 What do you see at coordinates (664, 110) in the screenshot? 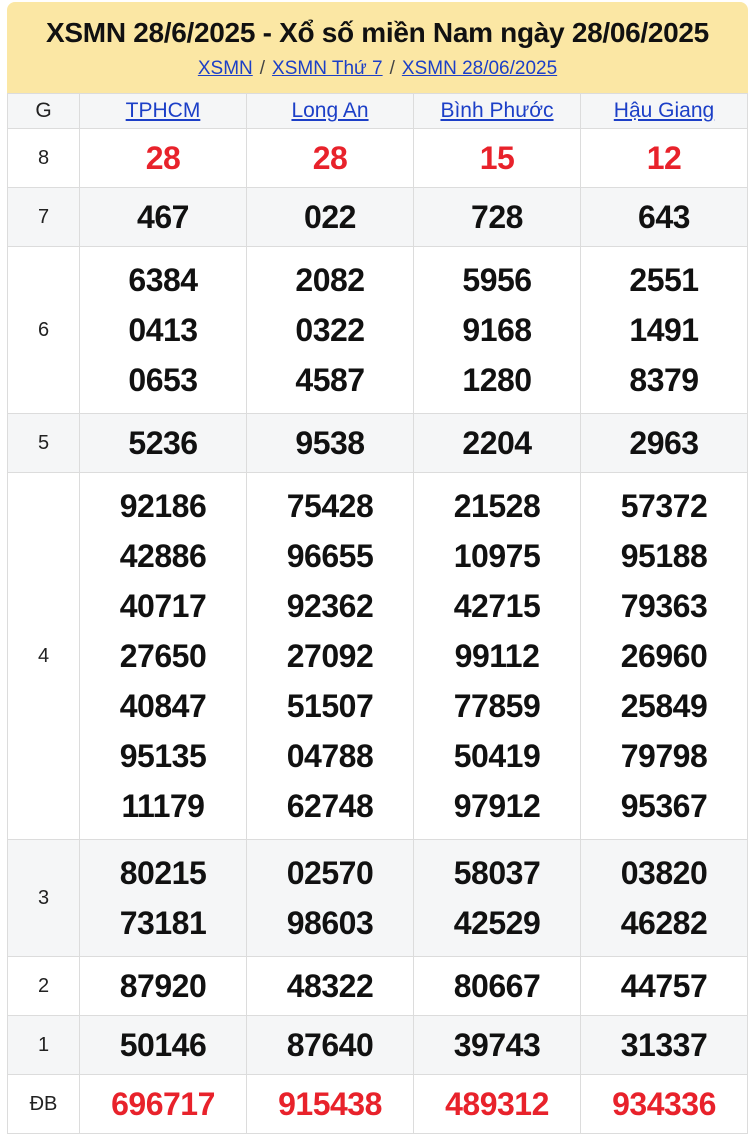
I see `column-header-link-hau-giang: Hậu Giang` at bounding box center [664, 110].